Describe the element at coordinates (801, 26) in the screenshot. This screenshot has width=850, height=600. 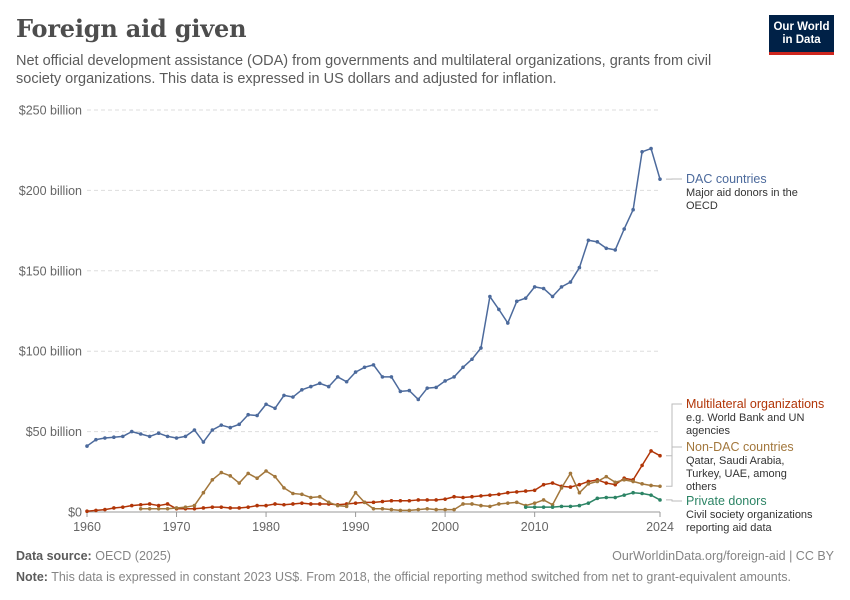
I see `logo-line-1: Our World` at that location.